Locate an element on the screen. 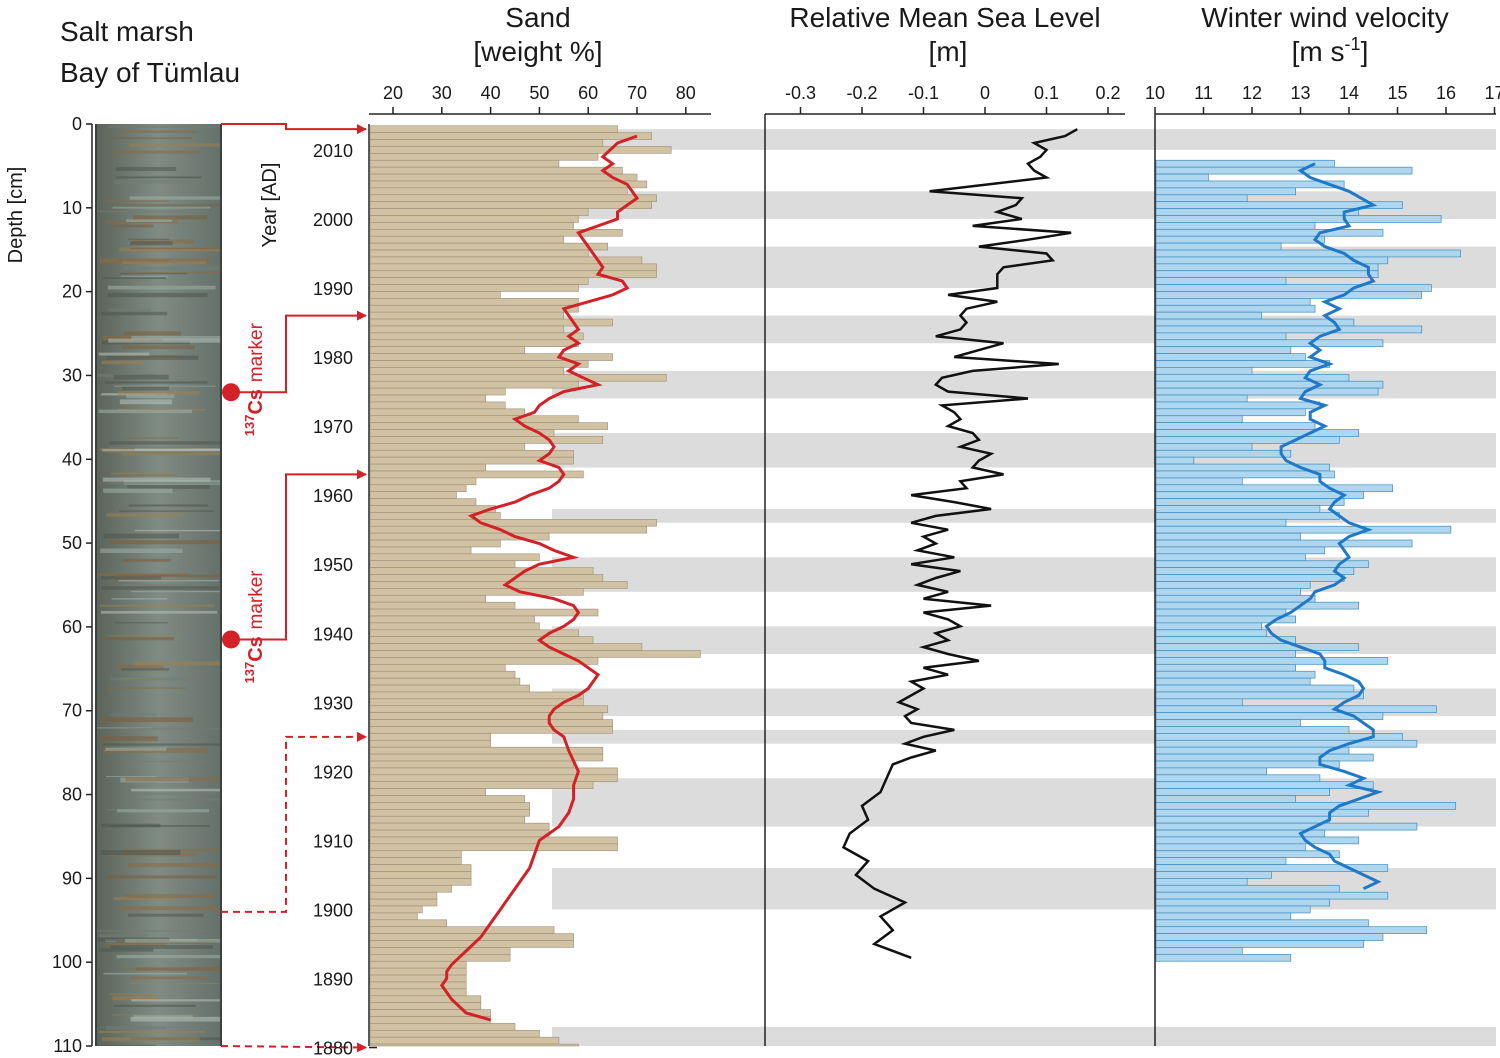 The height and width of the screenshot is (1058, 1500). x-tick-label: 0 is located at coordinates (985, 93).